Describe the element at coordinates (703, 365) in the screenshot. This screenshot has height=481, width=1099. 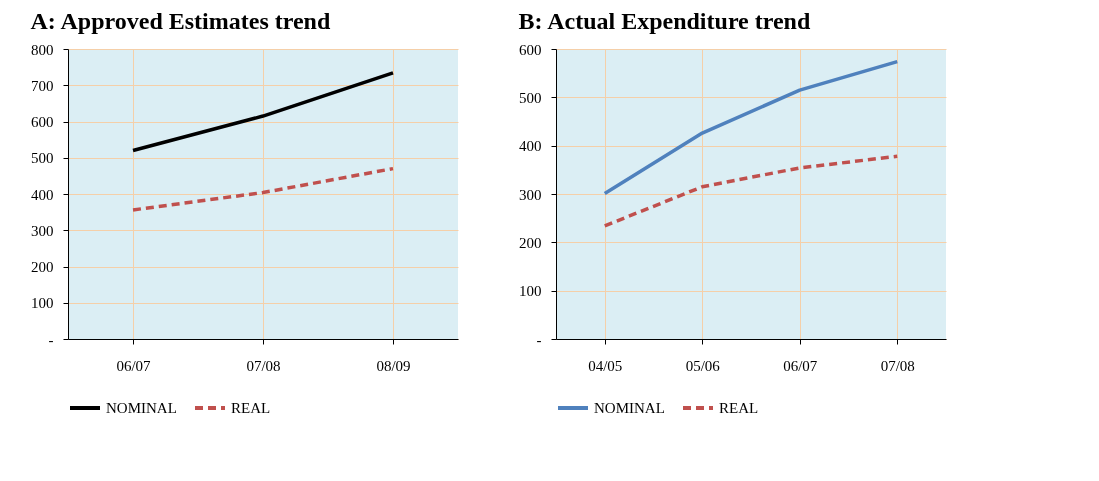
I see `x-tick-label: 05/06` at that location.